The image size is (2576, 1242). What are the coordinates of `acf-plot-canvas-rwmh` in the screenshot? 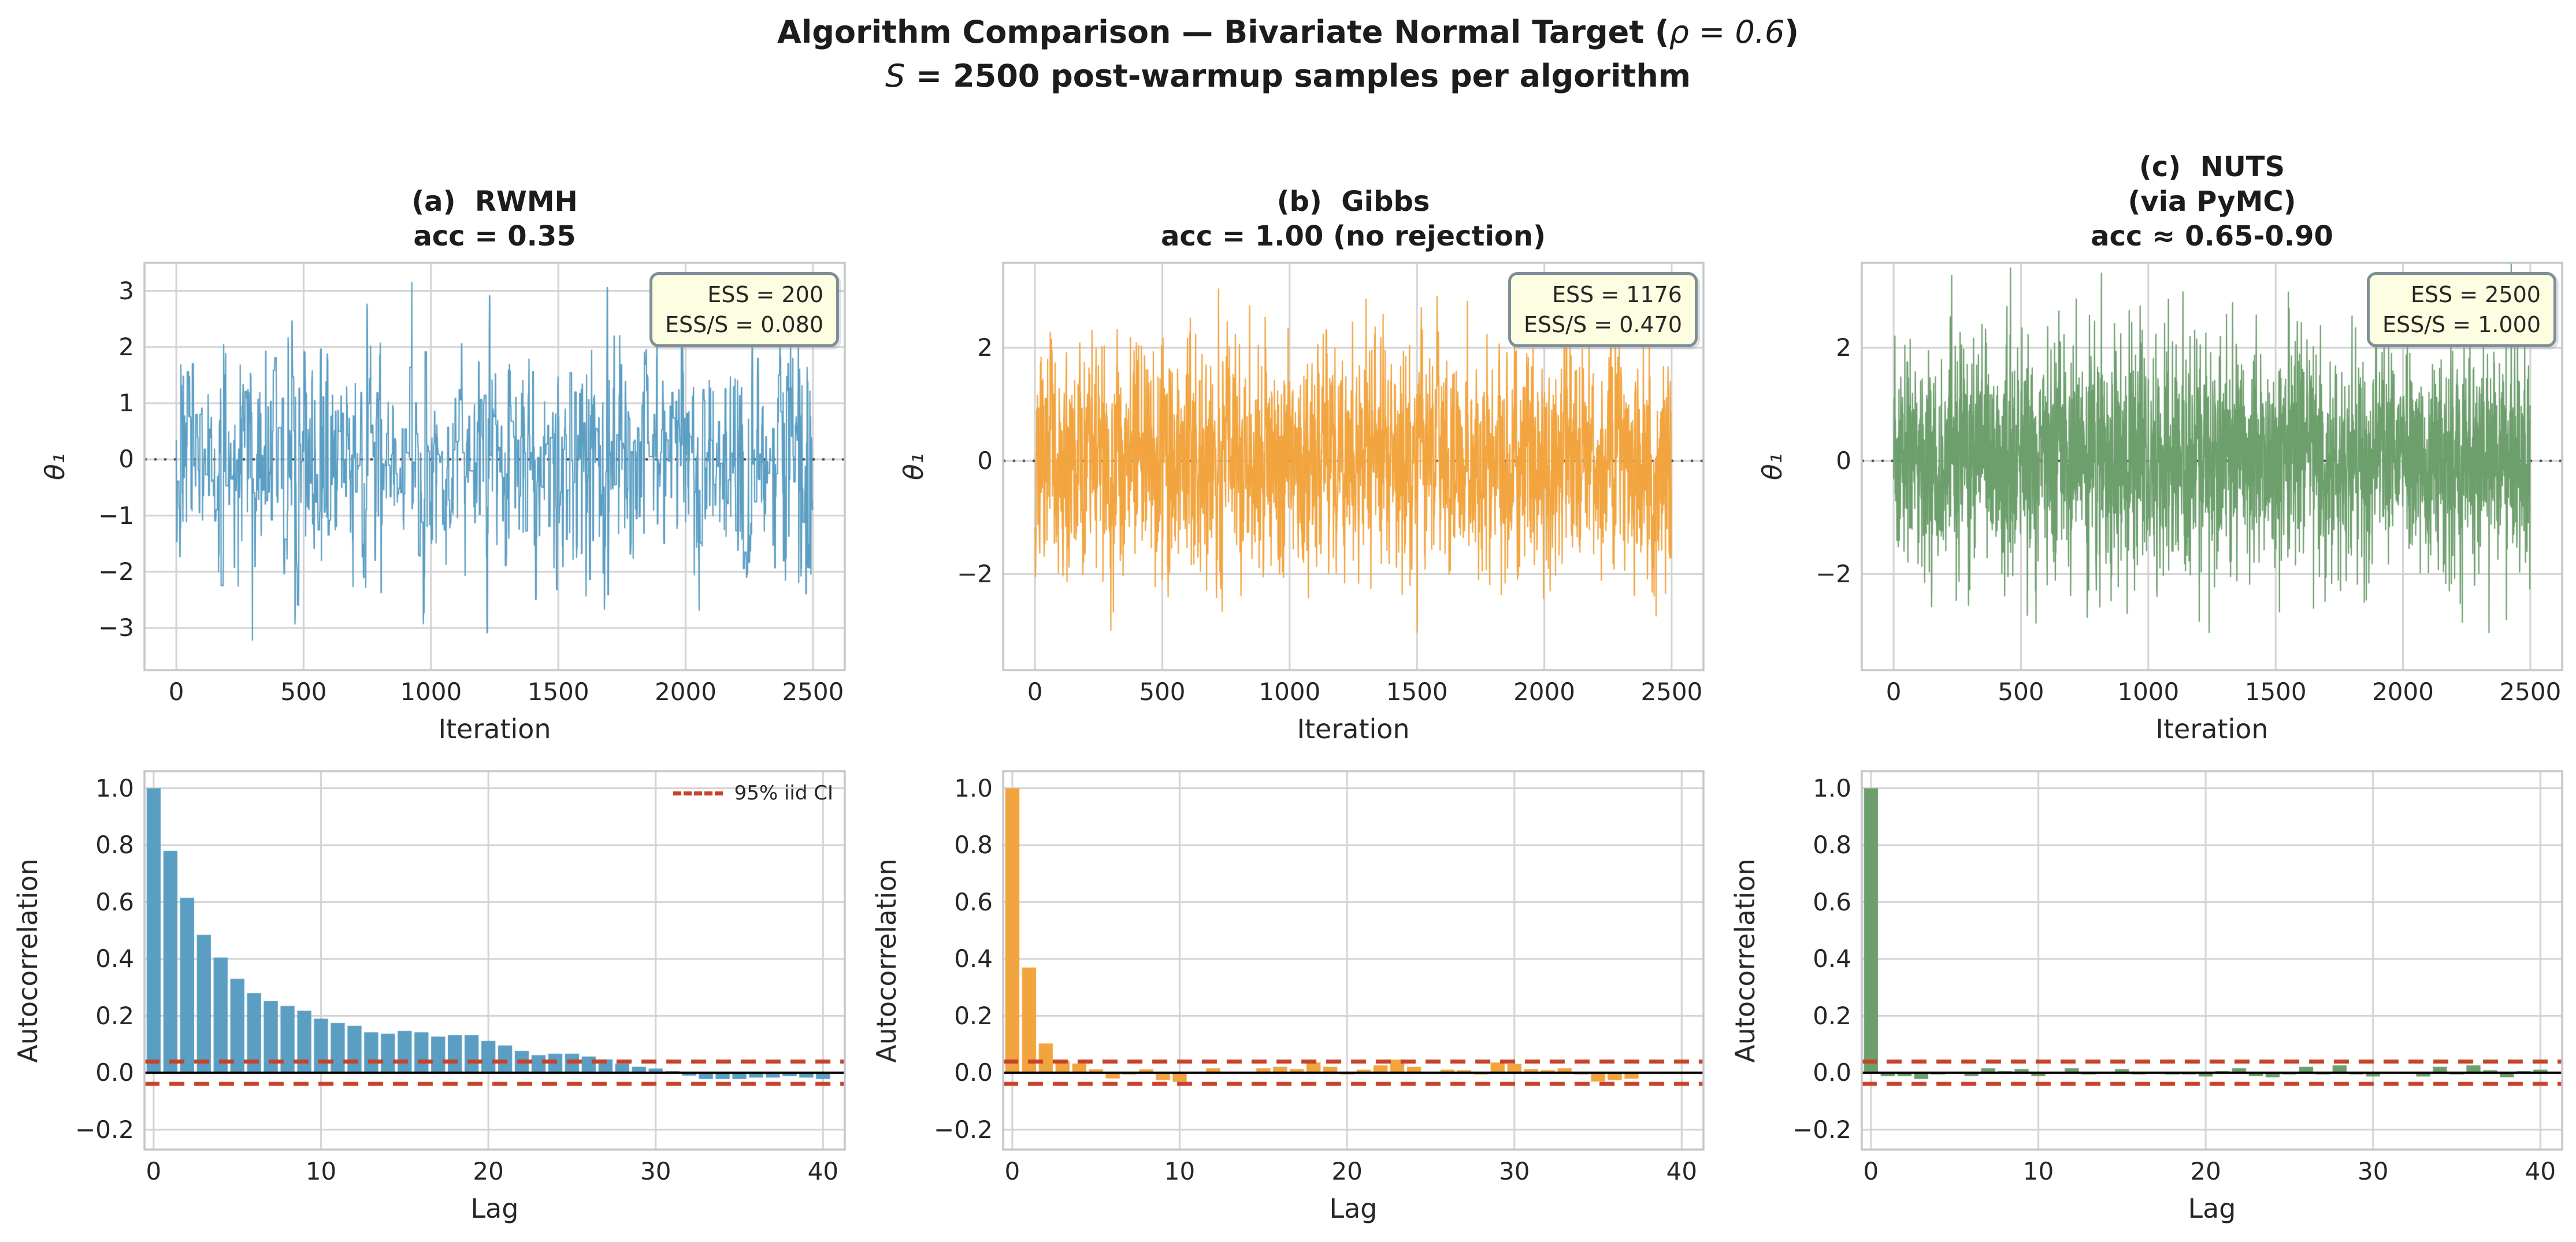 It's located at (430, 992).